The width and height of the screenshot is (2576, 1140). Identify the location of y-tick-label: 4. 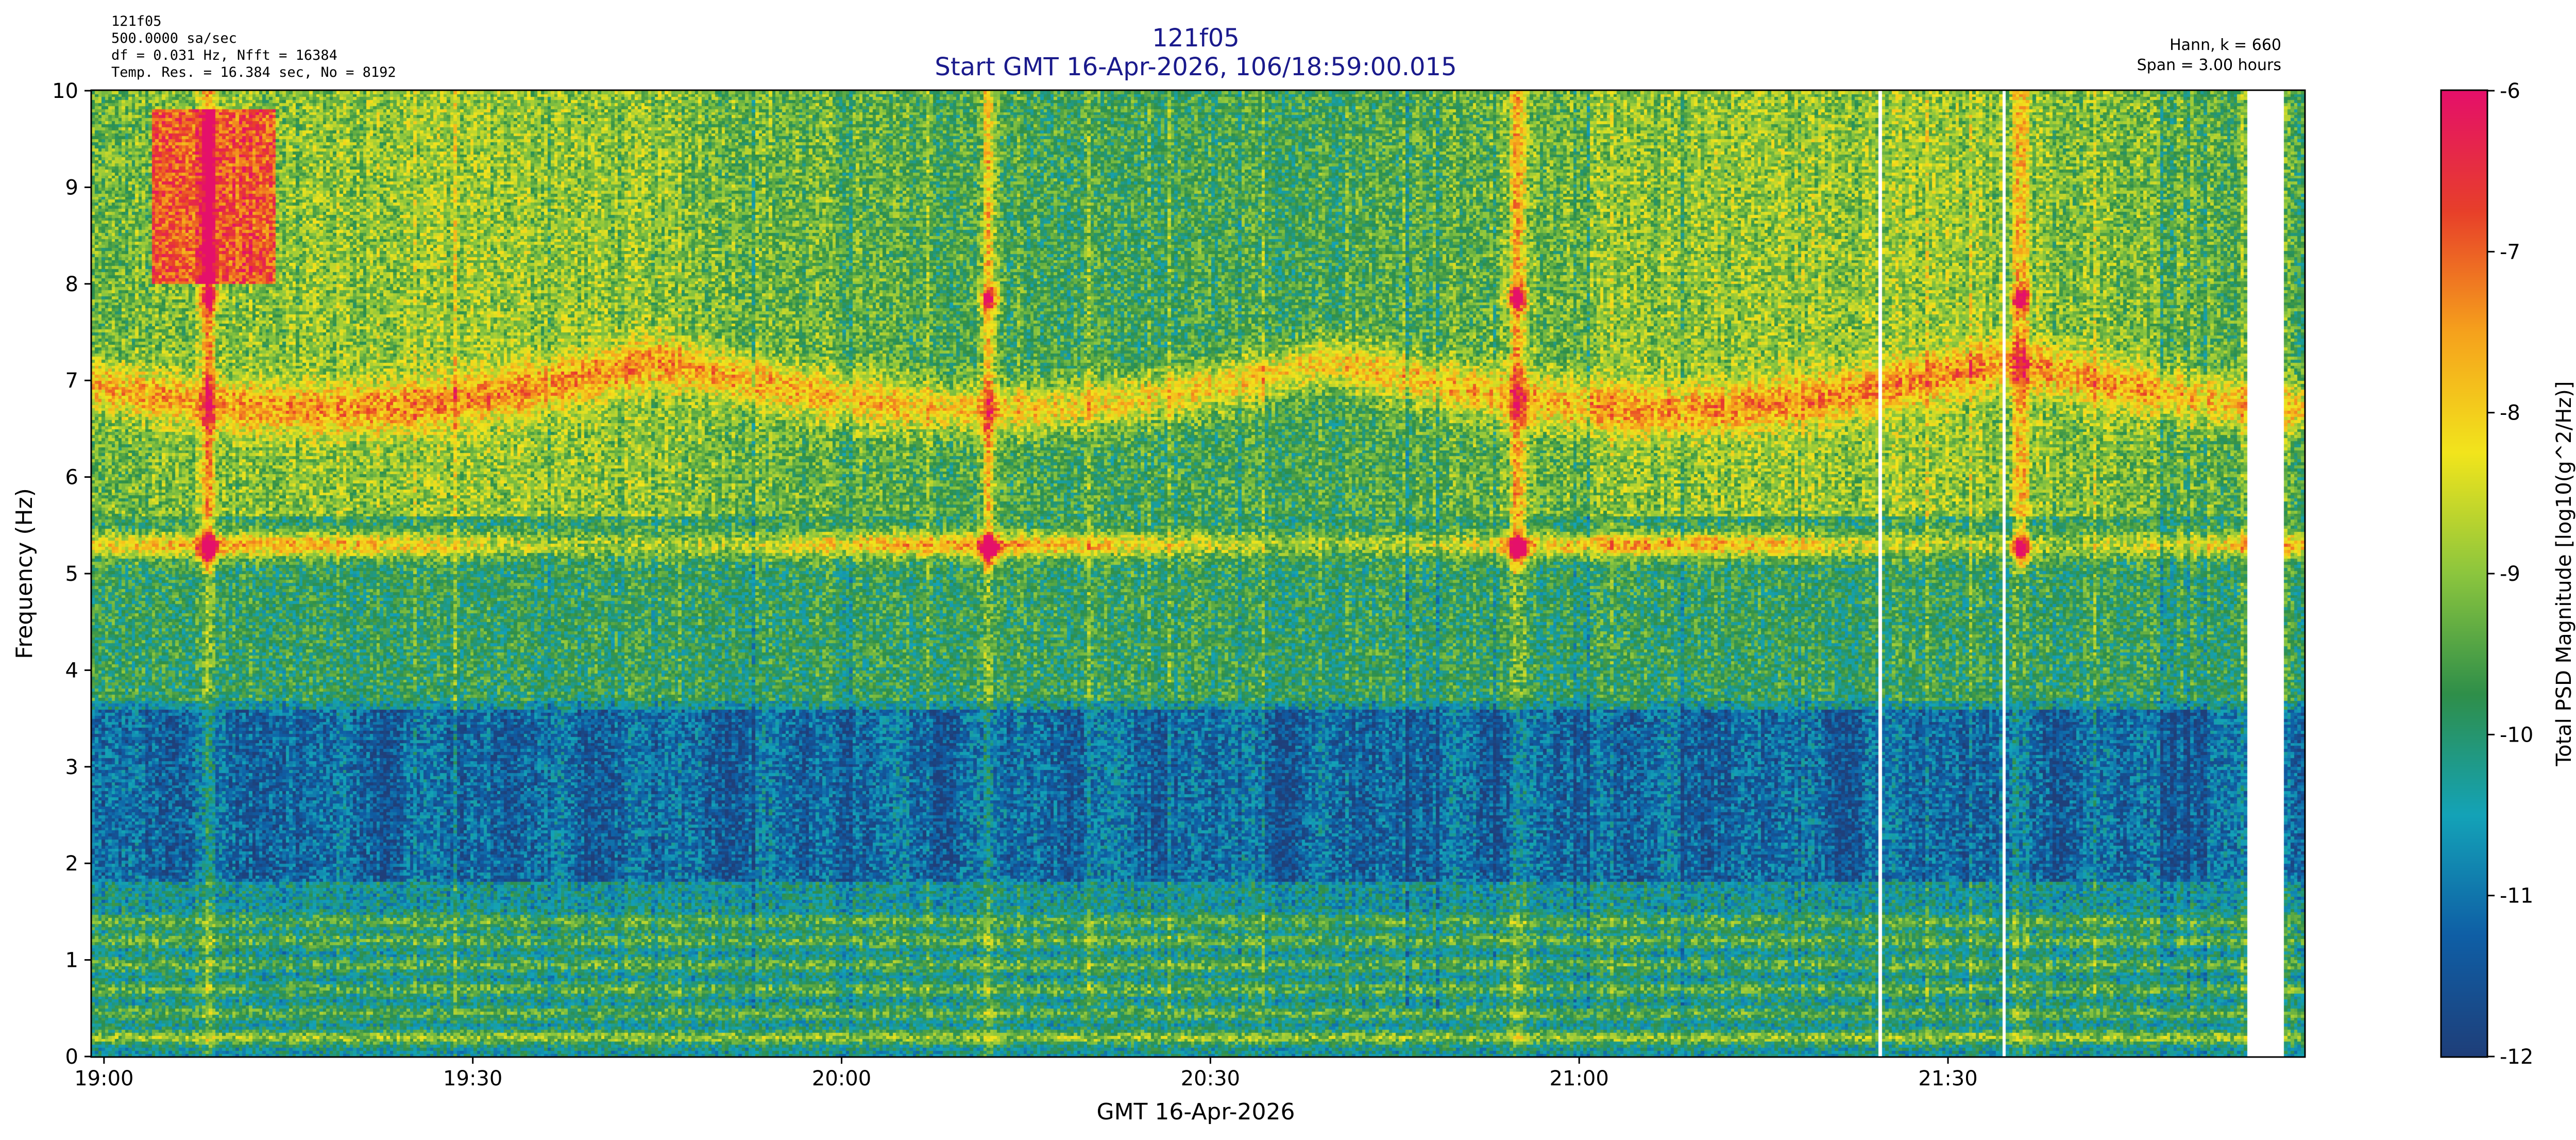
(71, 670).